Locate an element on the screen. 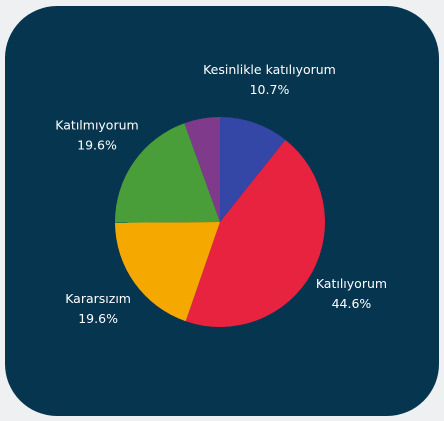  slice-label: Katılmıyorum is located at coordinates (96, 125).